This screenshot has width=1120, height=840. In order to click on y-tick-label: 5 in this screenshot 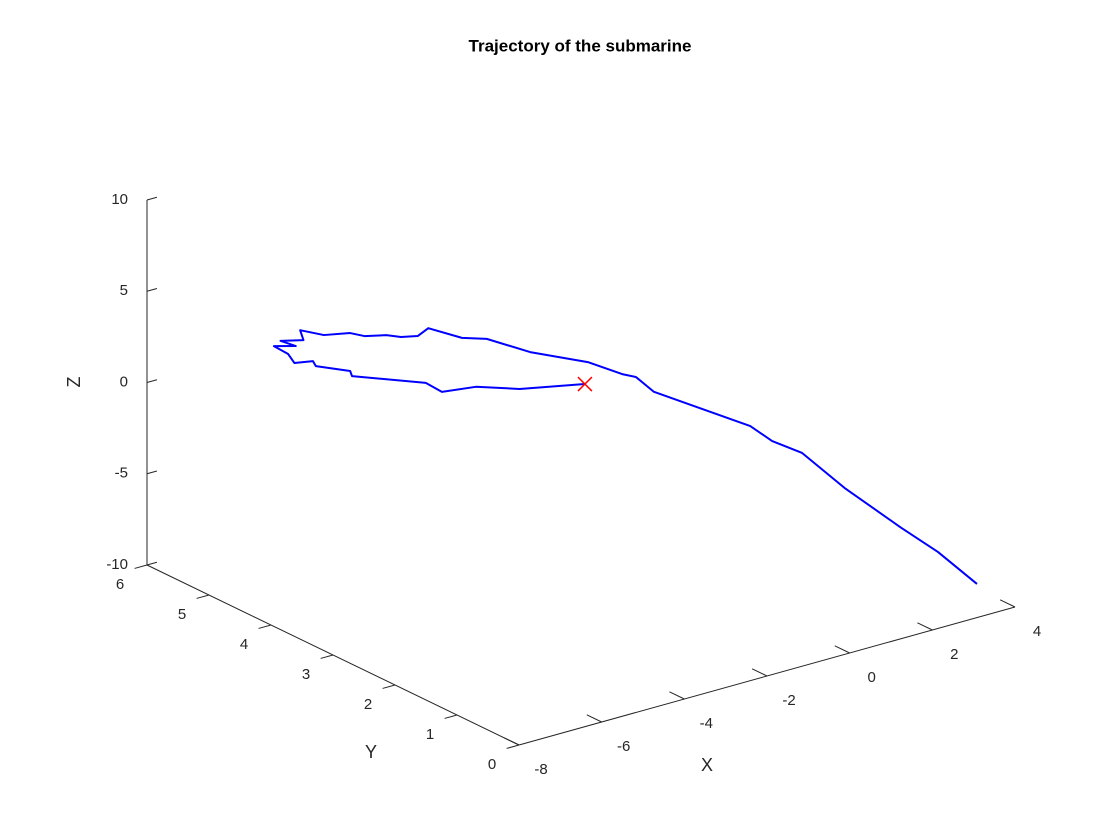, I will do `click(182, 614)`.